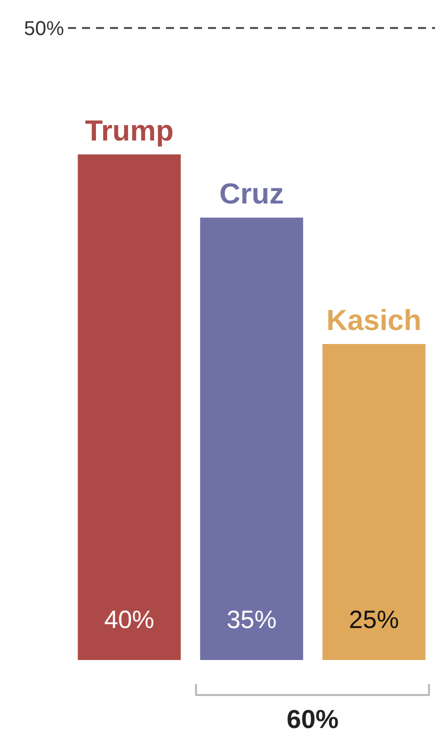 Image resolution: width=443 pixels, height=747 pixels. What do you see at coordinates (374, 321) in the screenshot?
I see `x-tick-label: Kasich` at bounding box center [374, 321].